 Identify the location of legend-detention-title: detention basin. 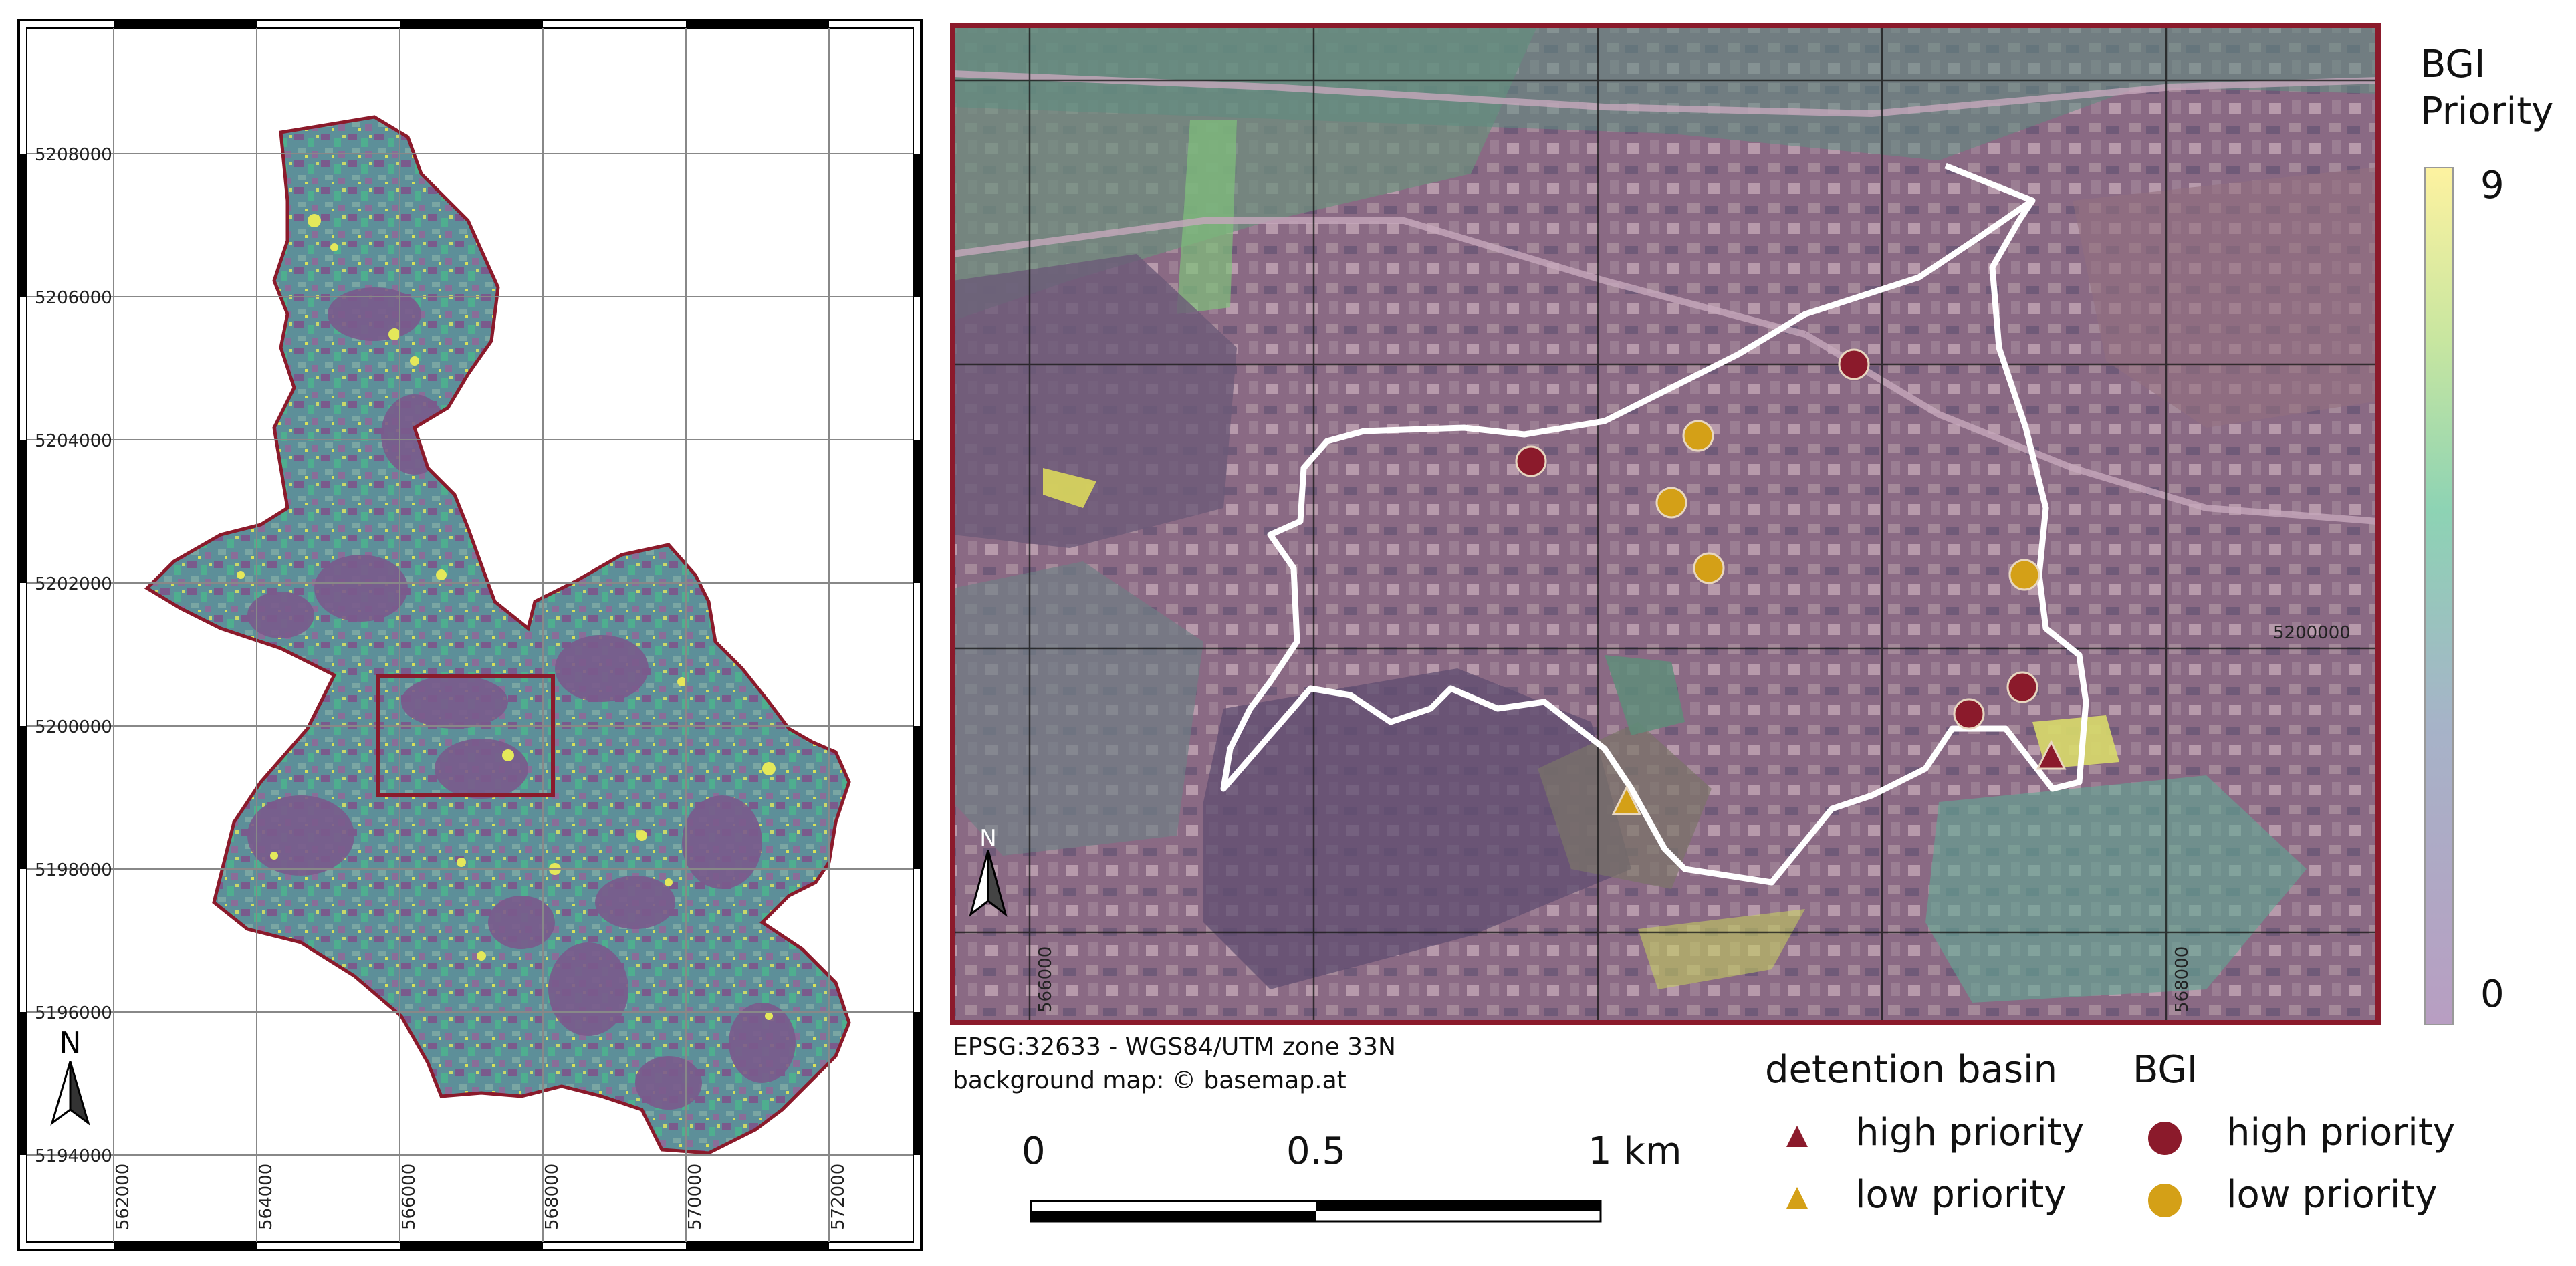
(1911, 1070).